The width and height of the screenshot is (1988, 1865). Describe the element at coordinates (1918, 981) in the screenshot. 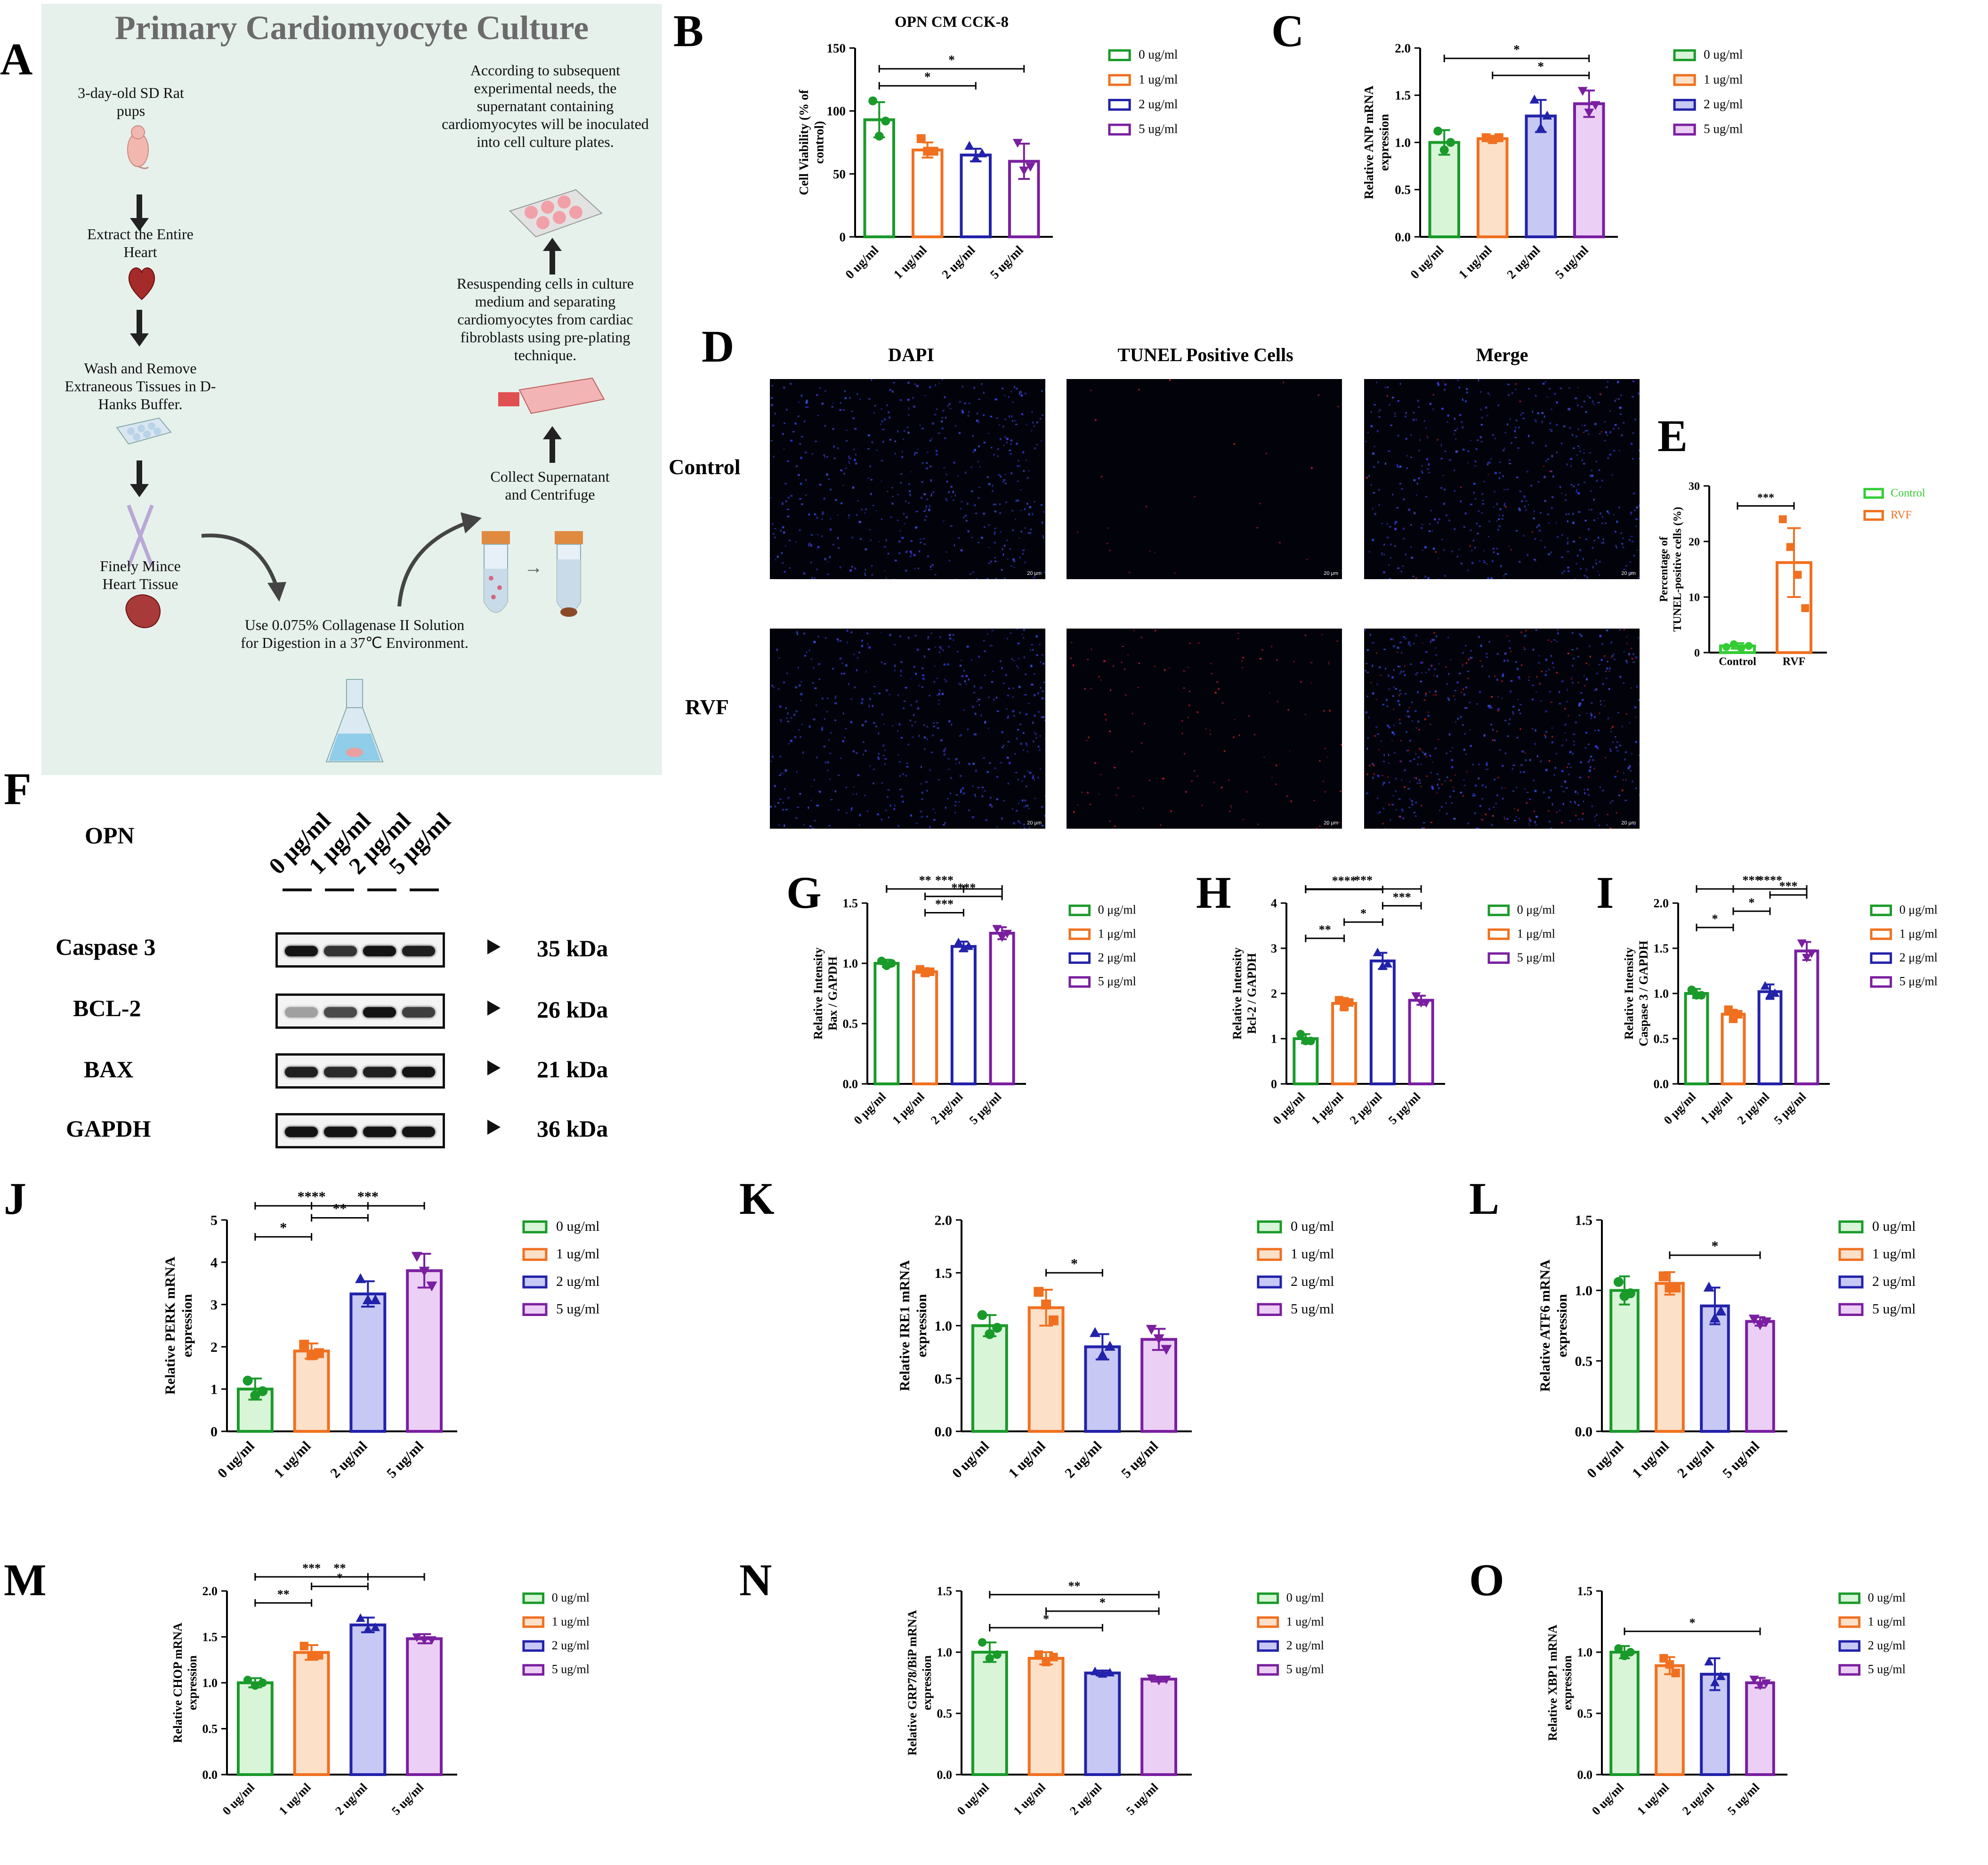

I see `legend-label: 5 μg/ml` at that location.